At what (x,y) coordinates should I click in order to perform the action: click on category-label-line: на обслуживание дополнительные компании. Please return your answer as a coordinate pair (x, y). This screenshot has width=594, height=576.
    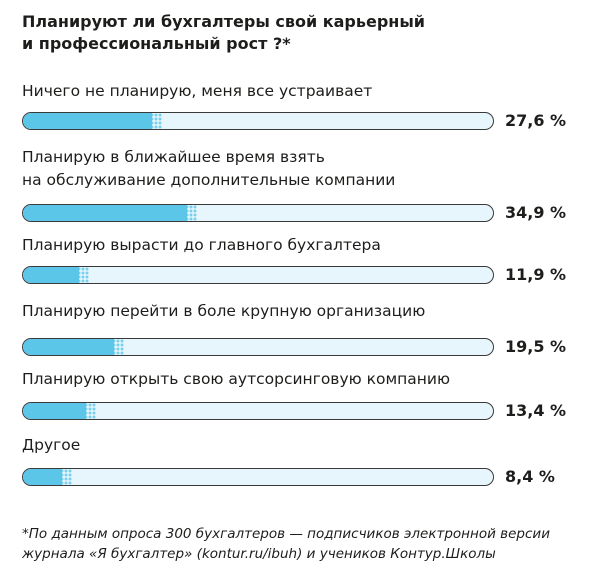
    Looking at the image, I should click on (209, 180).